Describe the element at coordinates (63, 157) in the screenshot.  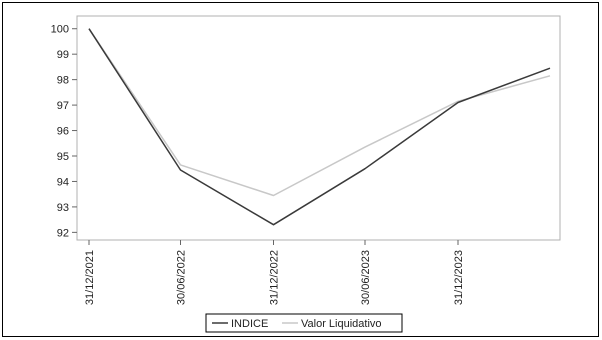
I see `y-tick-label: 95` at that location.